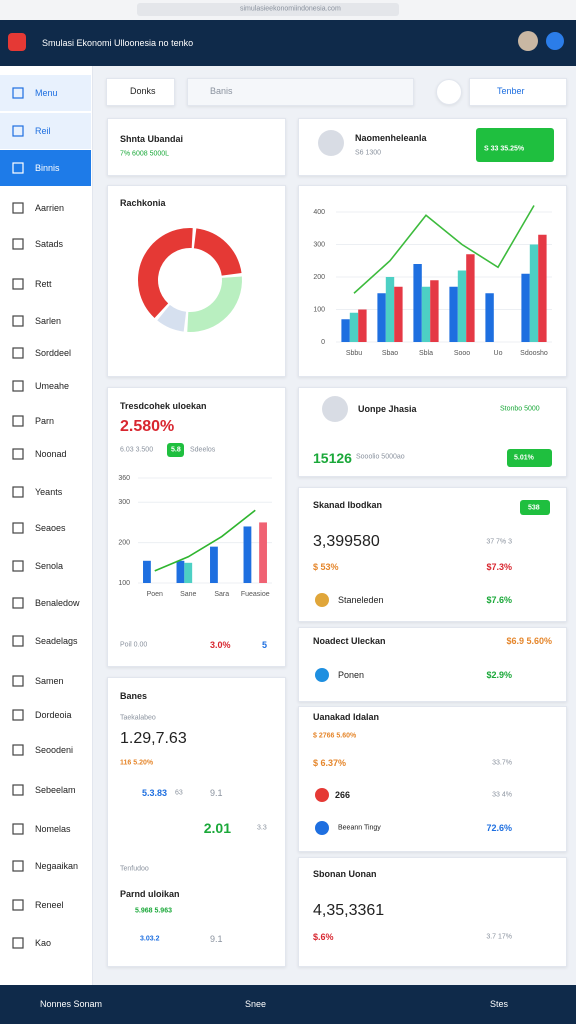 This screenshot has height=1024, width=576. What do you see at coordinates (391, 138) in the screenshot?
I see `label: Naomenheleanla` at bounding box center [391, 138].